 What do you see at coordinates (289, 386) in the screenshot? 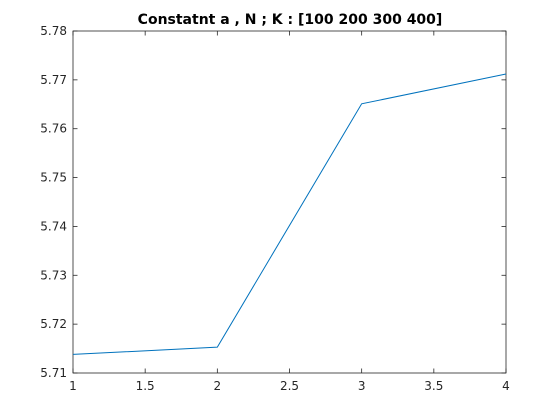
I see `x-tick-label: 2.5` at bounding box center [289, 386].